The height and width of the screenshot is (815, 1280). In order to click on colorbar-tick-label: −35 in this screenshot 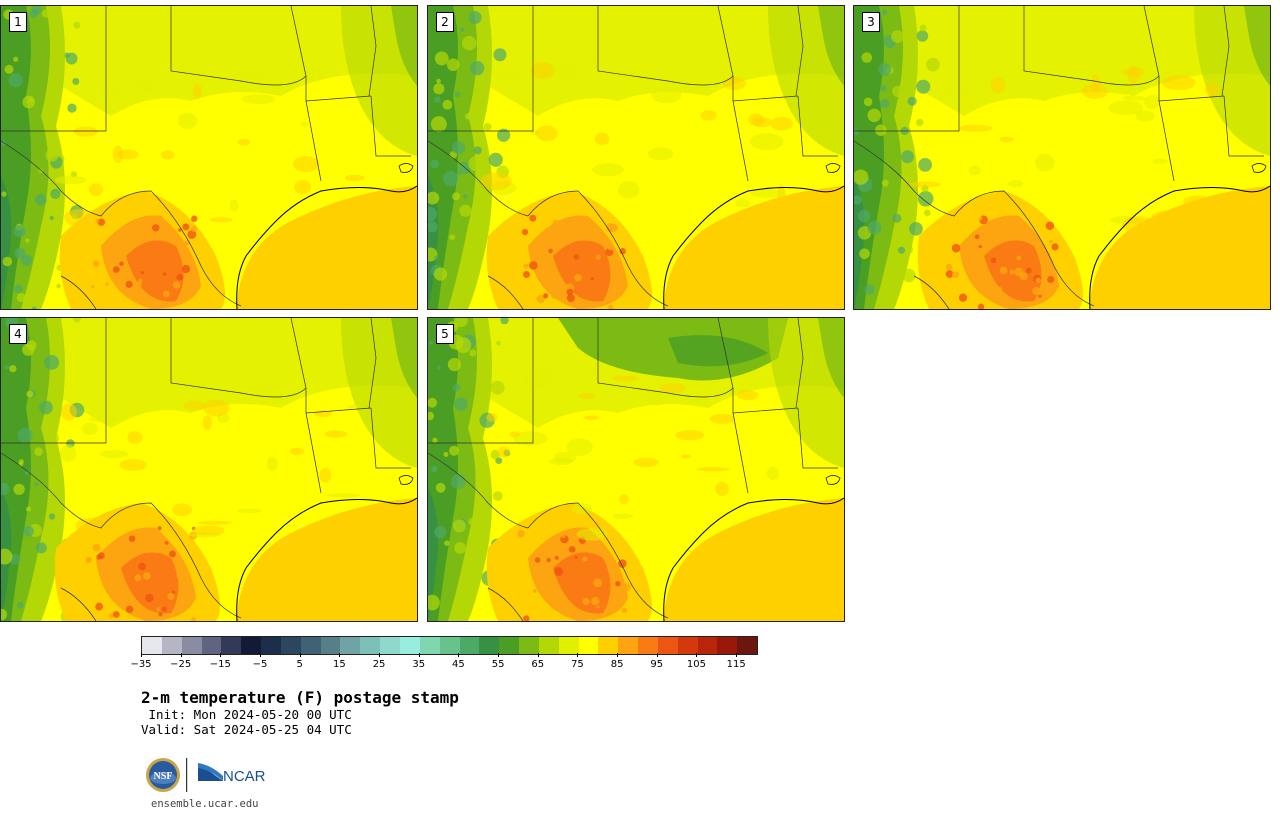, I will do `click(141, 664)`.